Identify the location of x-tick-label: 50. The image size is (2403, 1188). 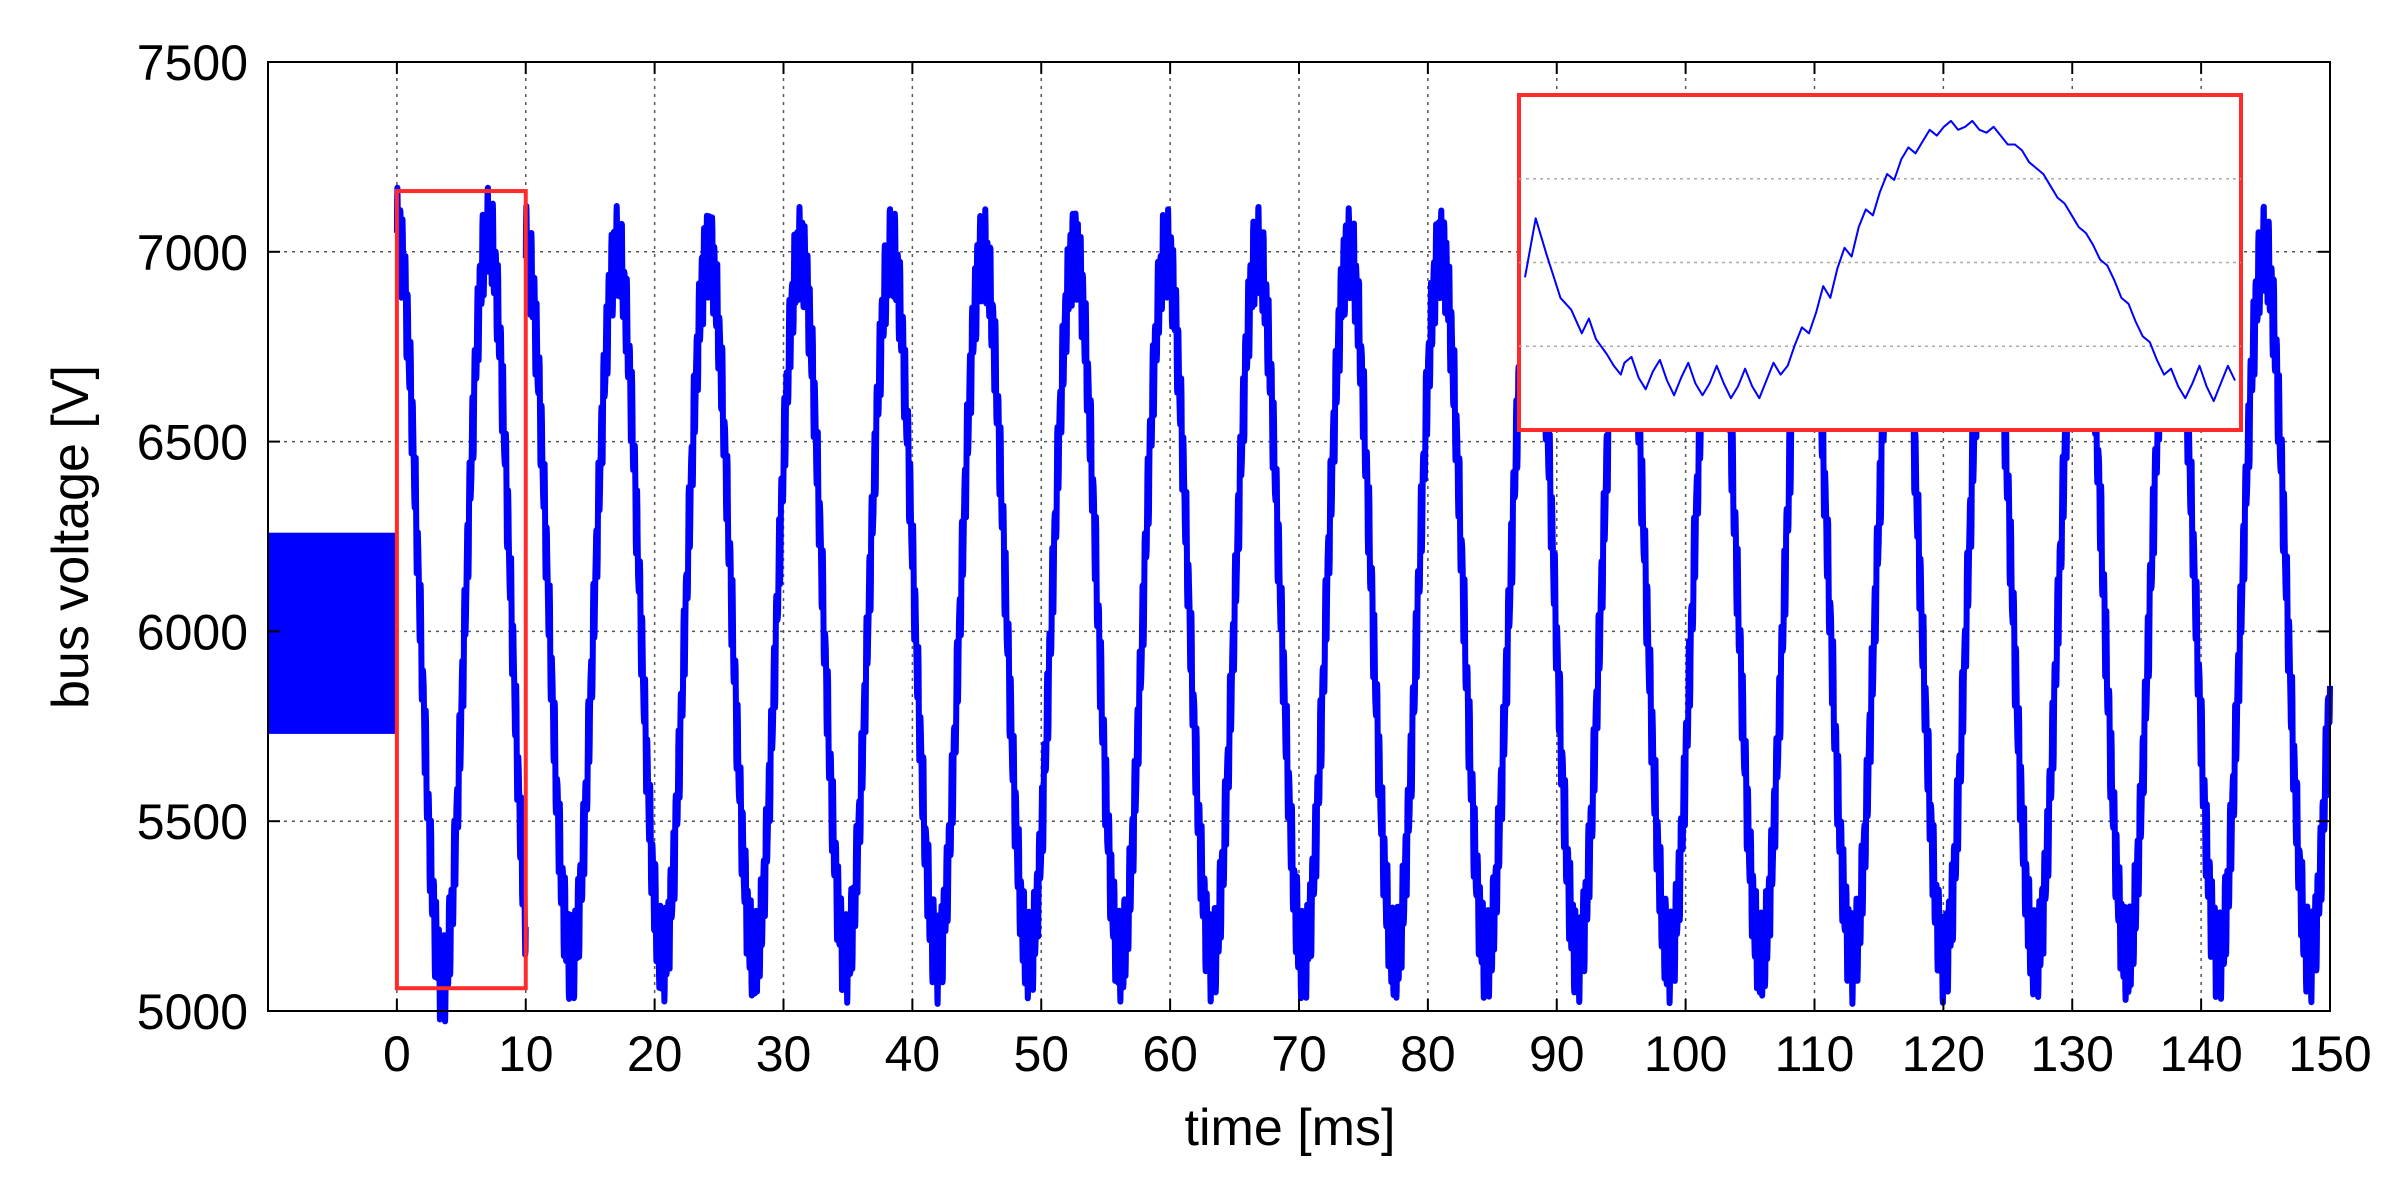
(1041, 1054).